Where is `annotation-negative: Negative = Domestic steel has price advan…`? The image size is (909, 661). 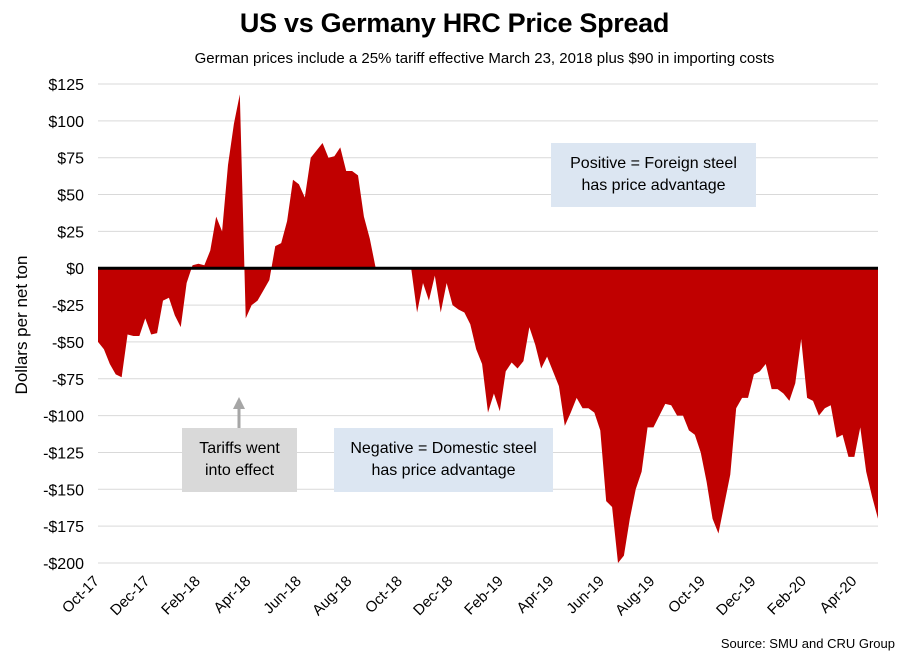 annotation-negative: Negative = Domestic steel has price advan… is located at coordinates (443, 460).